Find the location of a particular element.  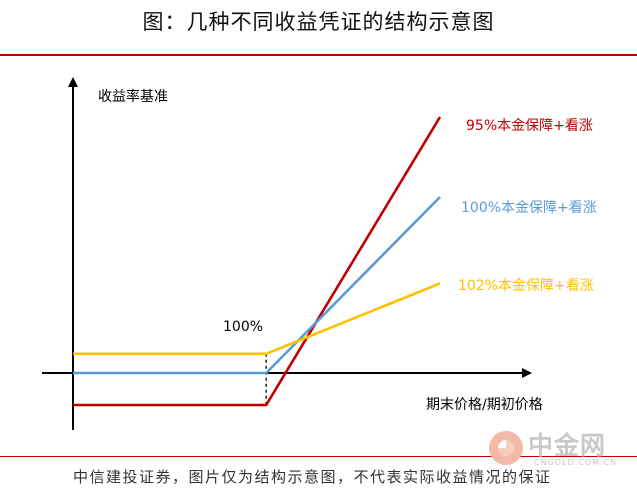

page-title: 图：几种不同收益凭证的结构示意图 is located at coordinates (318, 22).